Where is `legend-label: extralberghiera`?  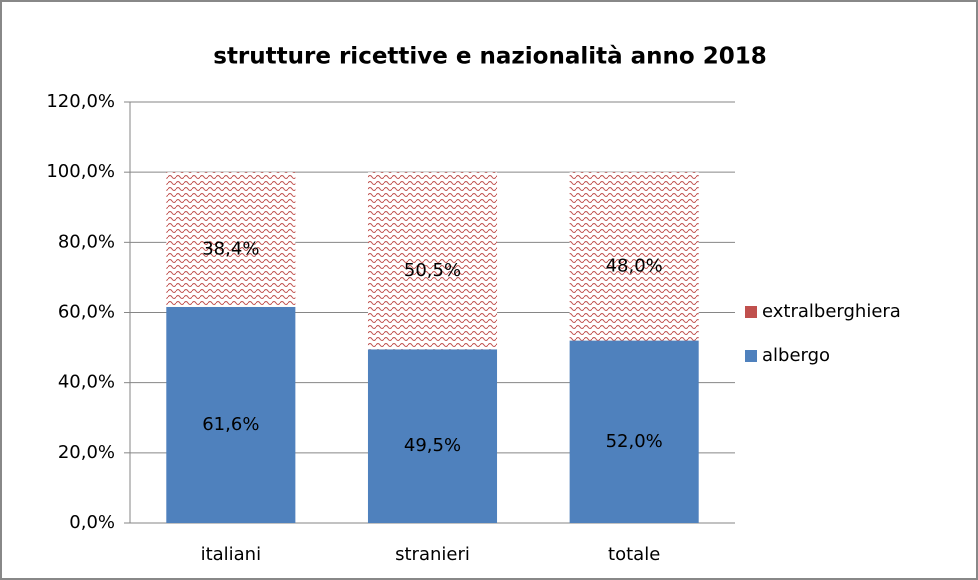 legend-label: extralberghiera is located at coordinates (831, 311).